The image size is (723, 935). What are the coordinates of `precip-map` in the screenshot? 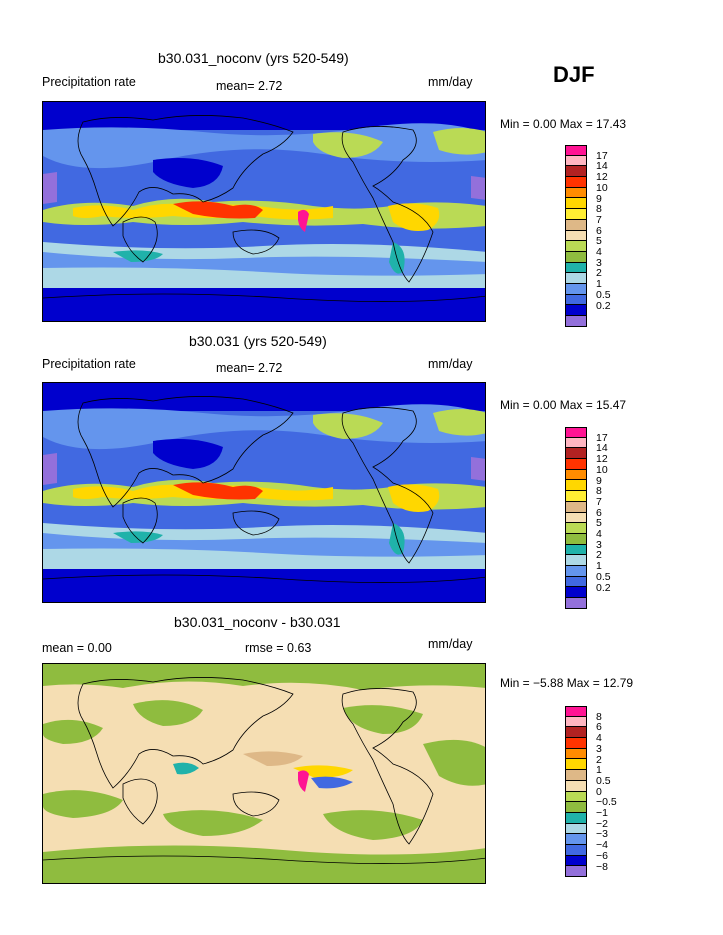 It's located at (264, 211).